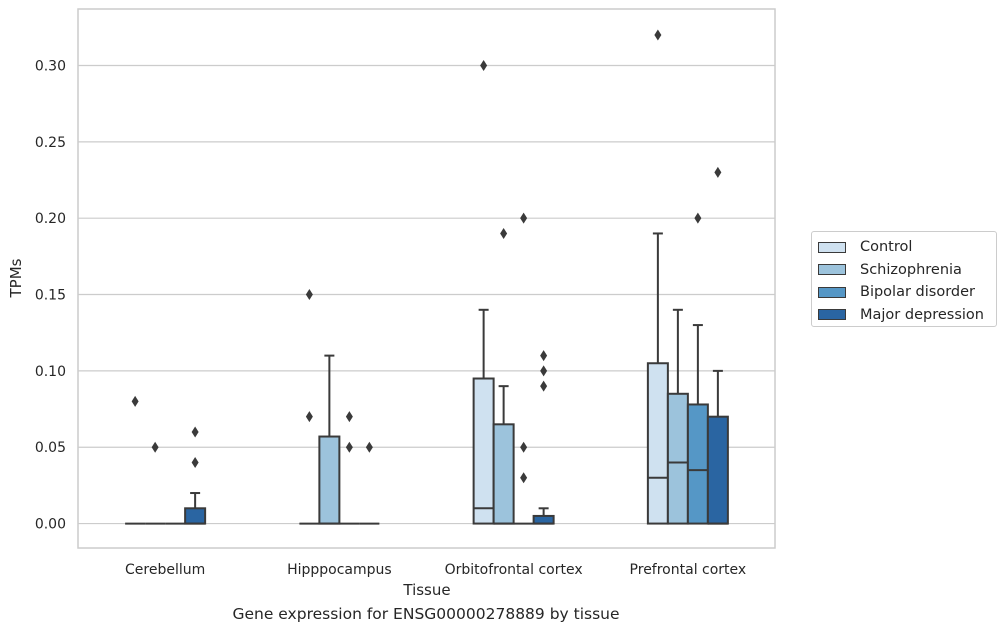 The image size is (1007, 634). Describe the element at coordinates (50, 372) in the screenshot. I see `y-tick-label: 0.10` at that location.